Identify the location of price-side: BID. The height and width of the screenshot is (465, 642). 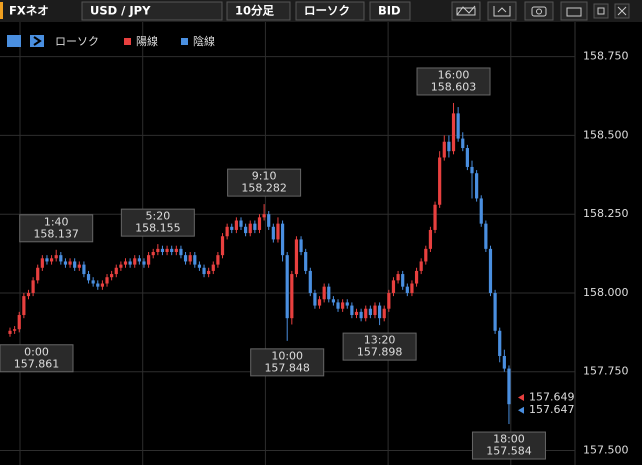
(389, 11).